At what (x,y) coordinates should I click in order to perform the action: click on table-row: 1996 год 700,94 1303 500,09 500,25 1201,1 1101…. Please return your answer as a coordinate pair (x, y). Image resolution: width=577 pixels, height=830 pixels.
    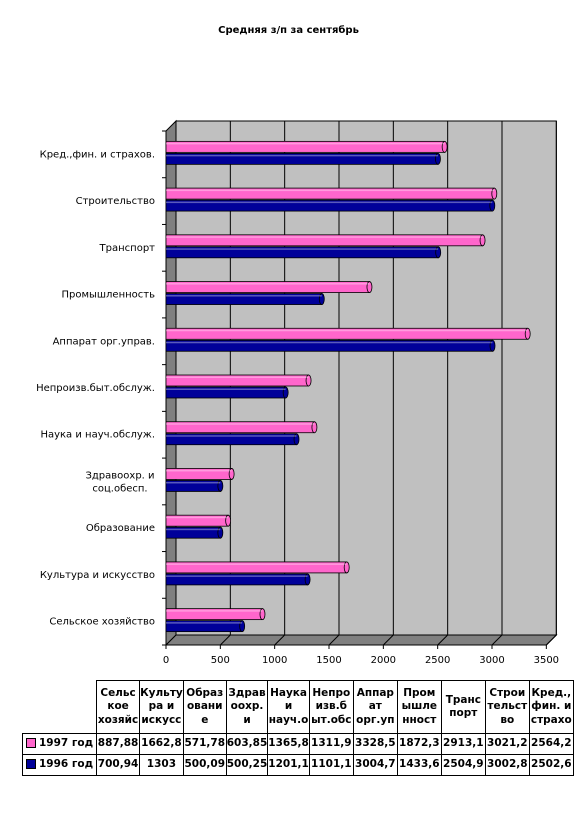
    Looking at the image, I should click on (297, 765).